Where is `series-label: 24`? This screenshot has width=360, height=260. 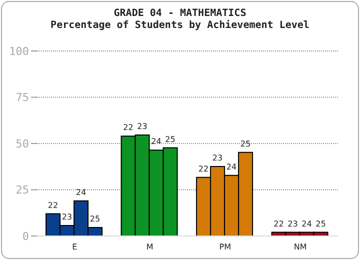
series-label: 24 is located at coordinates (81, 192).